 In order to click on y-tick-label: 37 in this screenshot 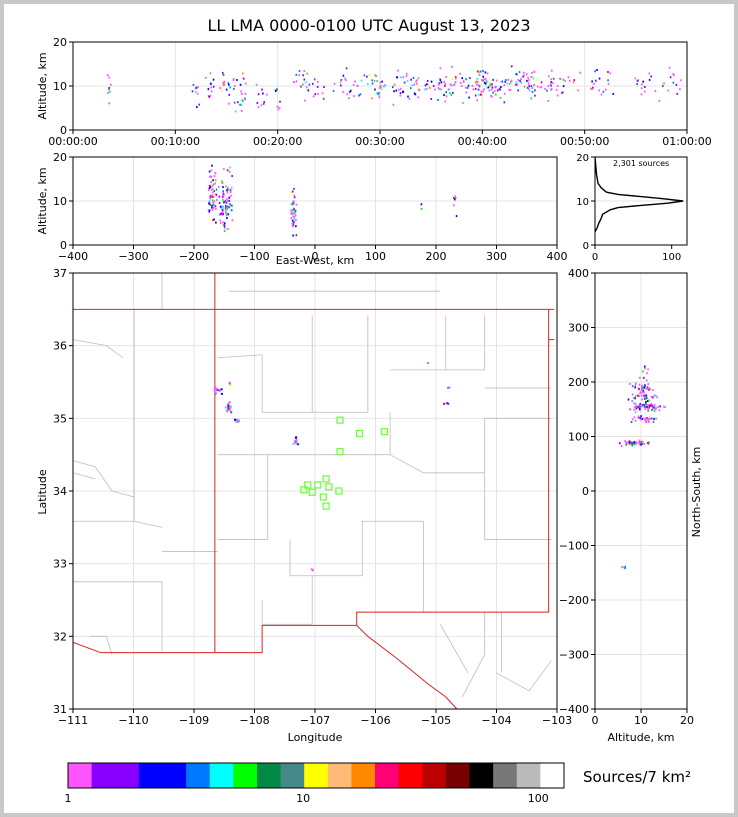, I will do `click(60, 273)`.